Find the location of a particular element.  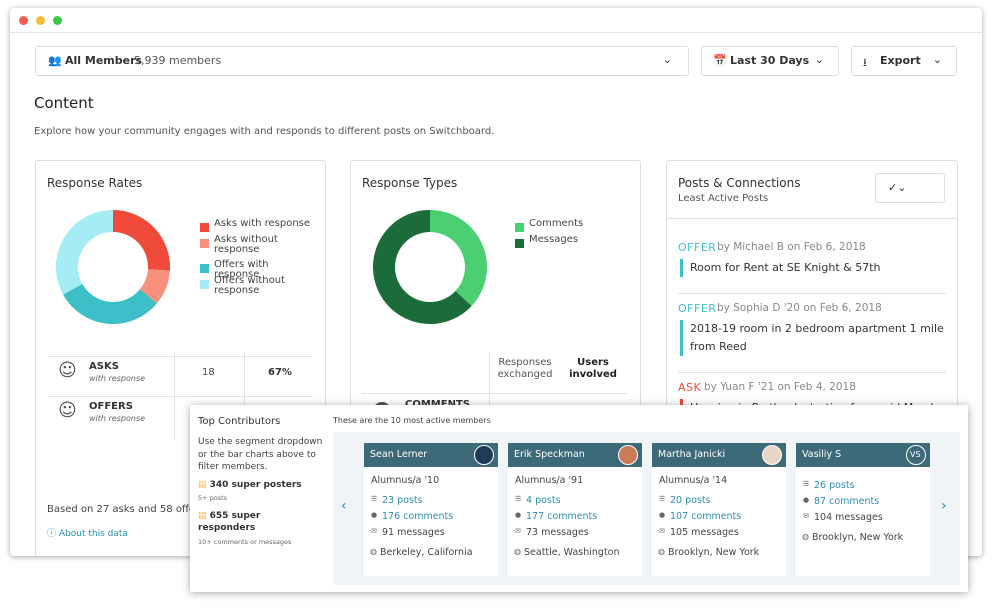

member-location: Brooklyn, New York is located at coordinates (714, 552).